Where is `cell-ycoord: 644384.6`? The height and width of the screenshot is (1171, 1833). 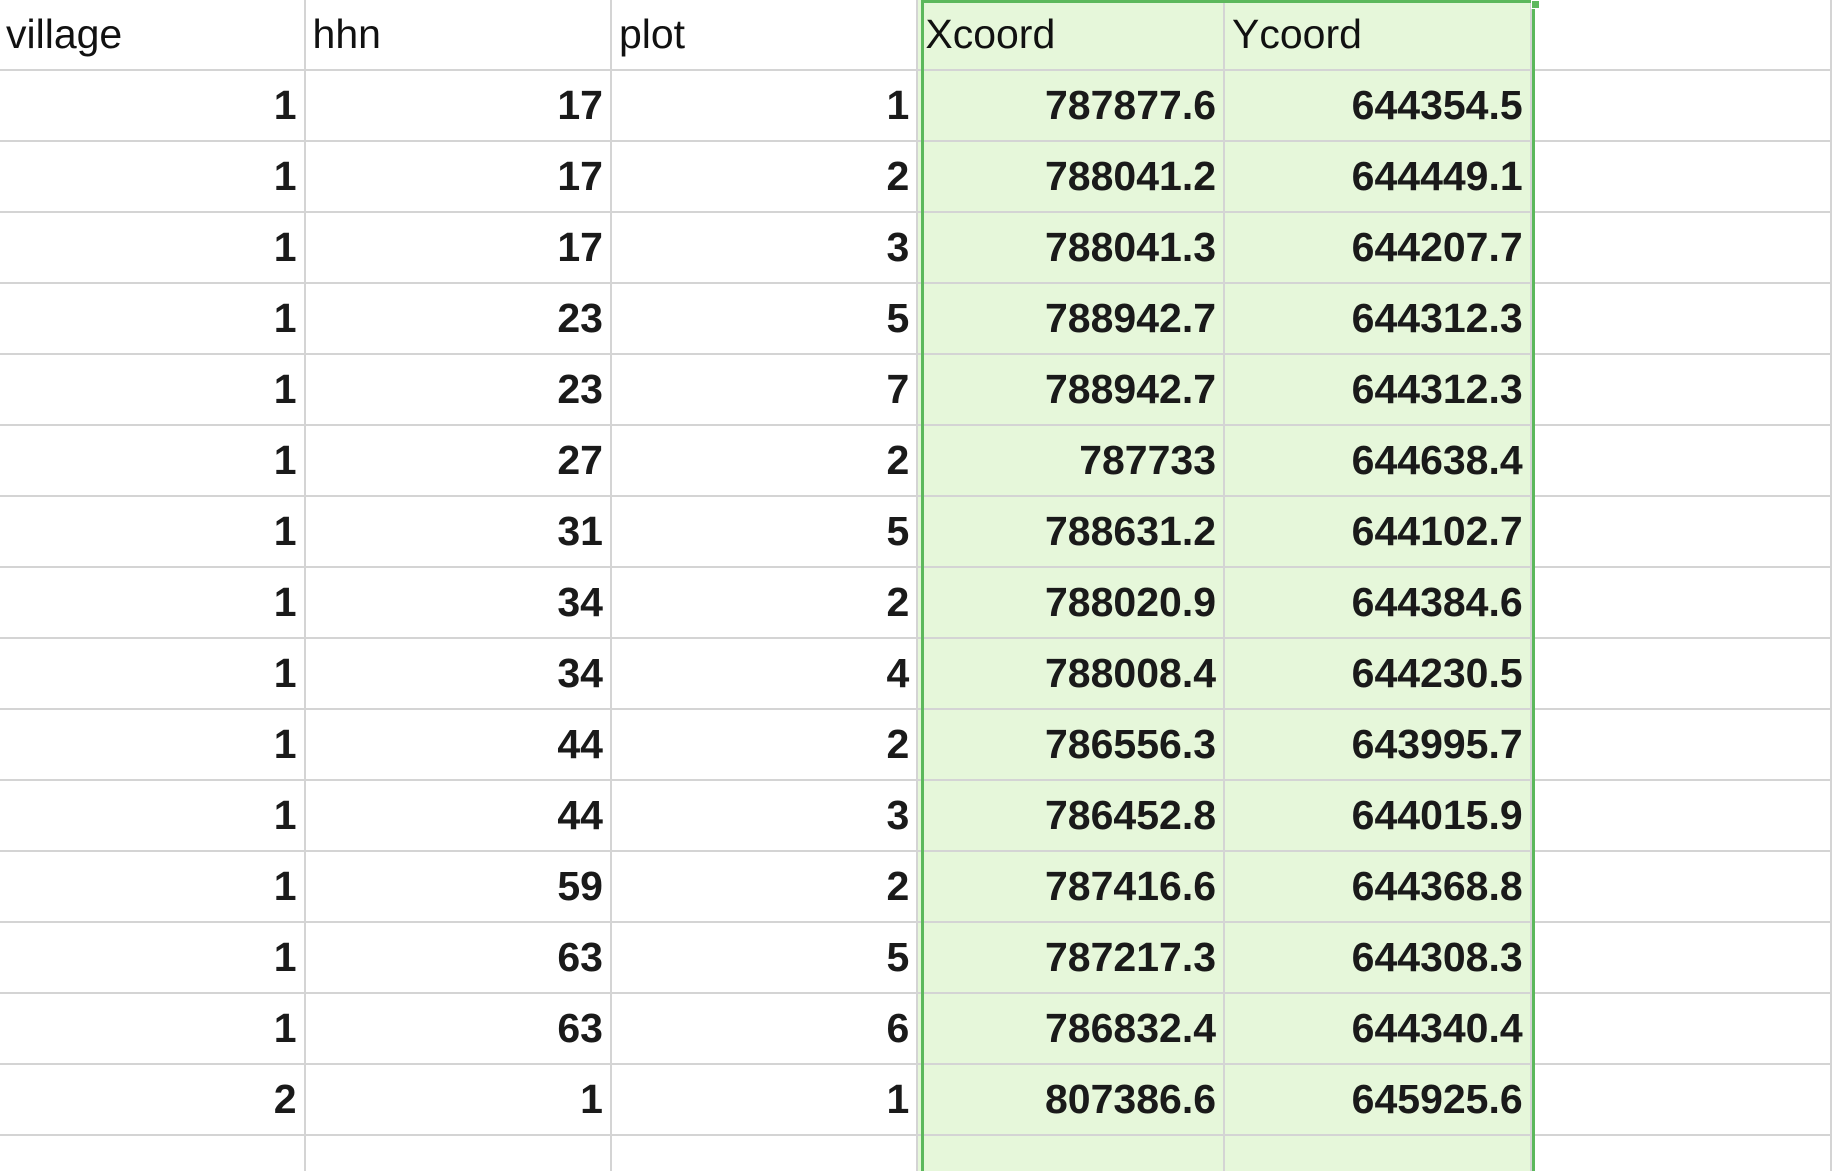 cell-ycoord: 644384.6 is located at coordinates (1378, 603).